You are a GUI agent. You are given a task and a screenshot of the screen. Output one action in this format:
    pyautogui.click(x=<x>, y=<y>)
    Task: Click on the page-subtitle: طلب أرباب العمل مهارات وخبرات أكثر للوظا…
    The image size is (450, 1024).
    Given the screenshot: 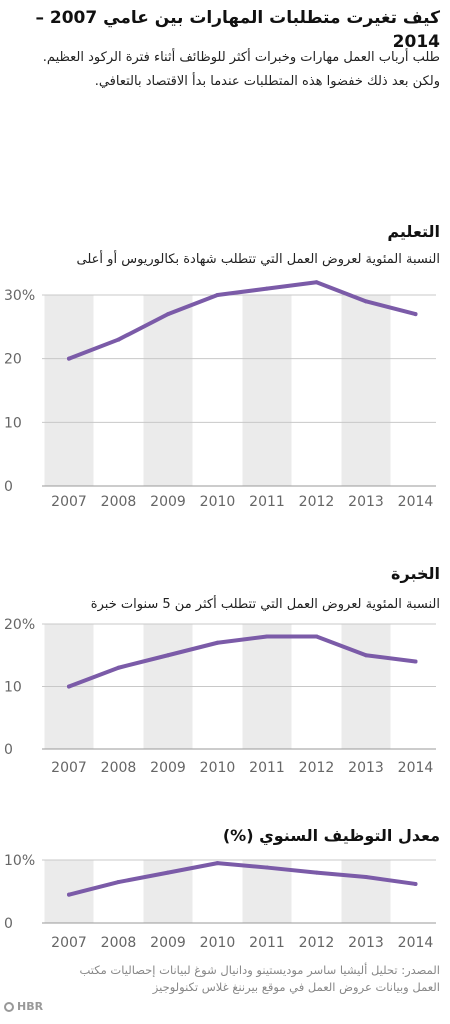 What is the action you would take?
    pyautogui.click(x=241, y=69)
    